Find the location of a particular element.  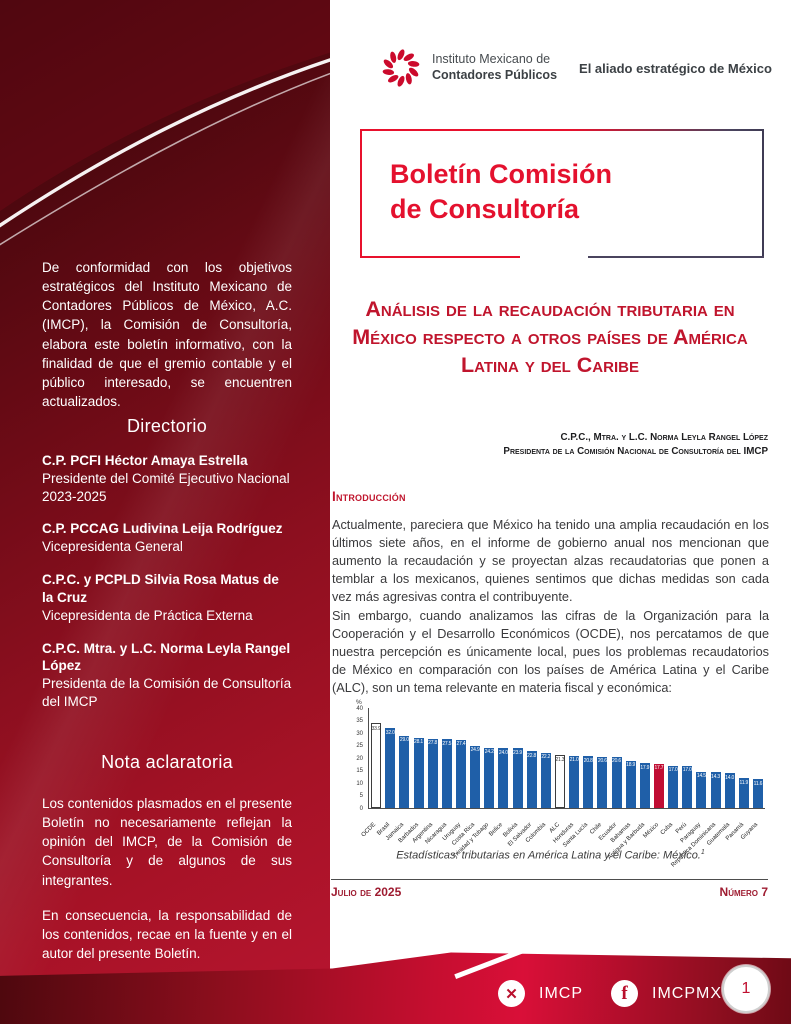

chart-bar-Uruguay: 27.4 is located at coordinates (460, 773).